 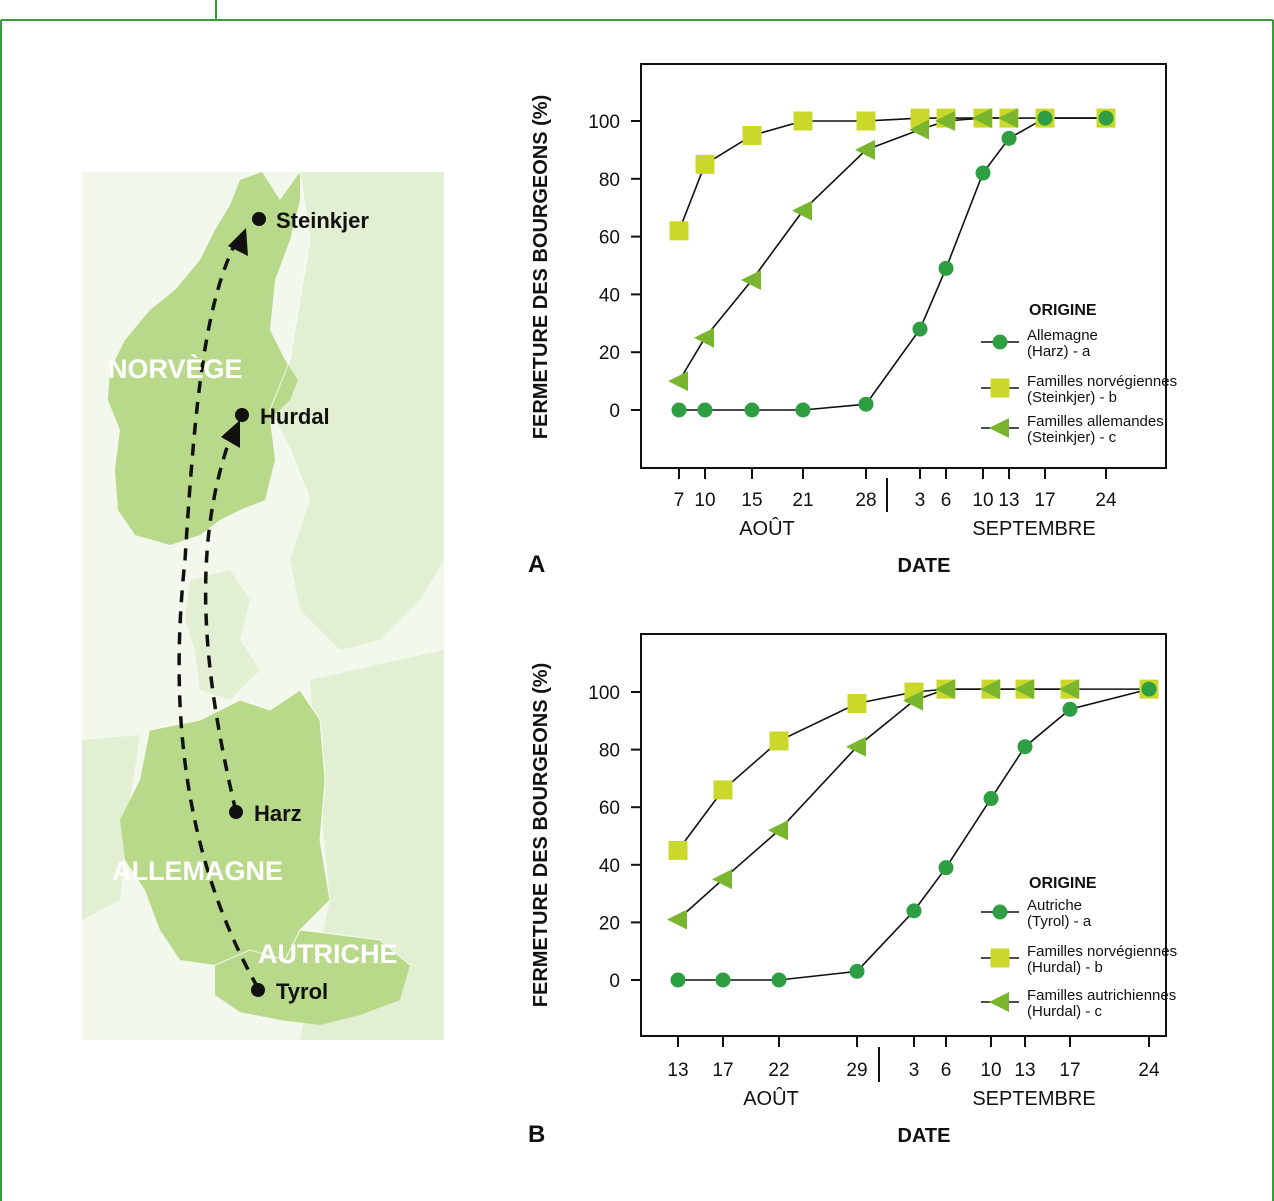 I want to click on x-tick-label: 15, so click(x=751, y=500).